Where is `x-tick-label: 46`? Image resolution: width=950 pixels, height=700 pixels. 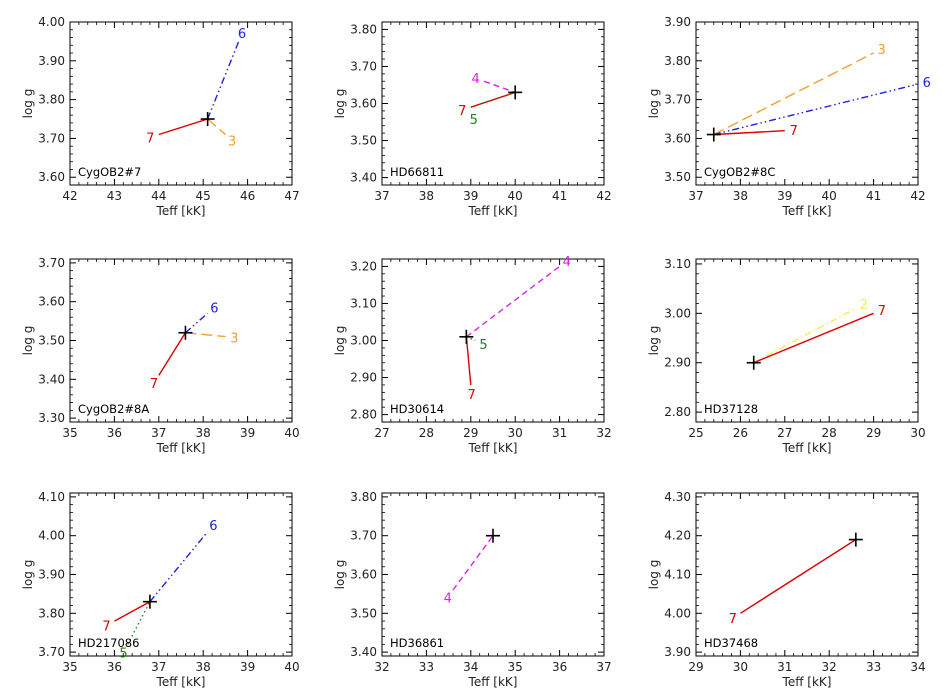
x-tick-label: 46 is located at coordinates (247, 196).